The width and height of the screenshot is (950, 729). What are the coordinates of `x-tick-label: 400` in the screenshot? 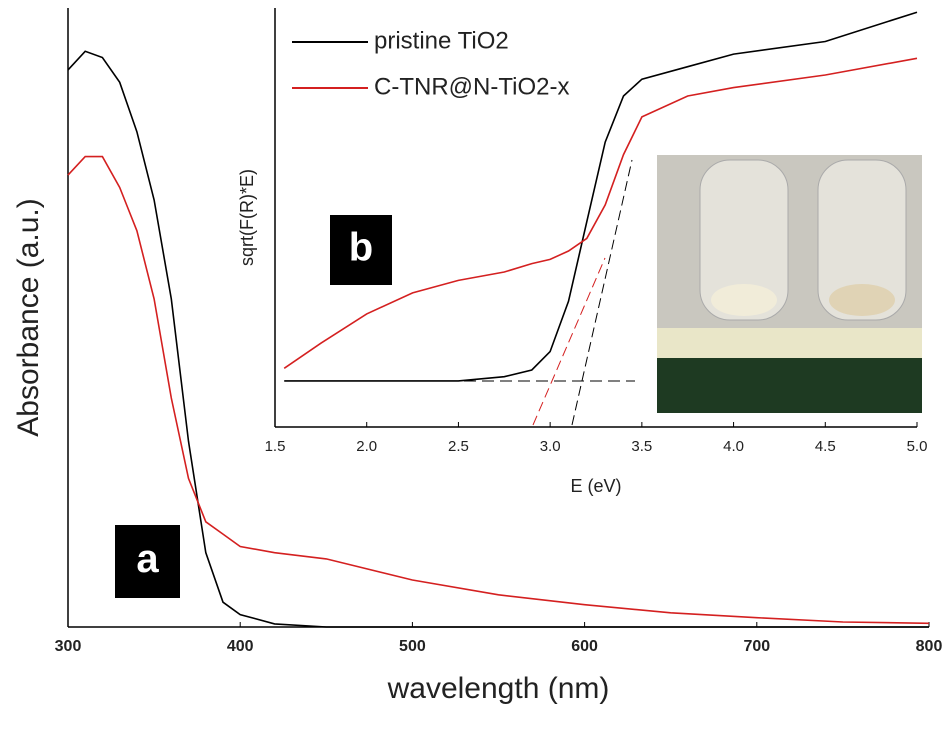 It's located at (240, 646).